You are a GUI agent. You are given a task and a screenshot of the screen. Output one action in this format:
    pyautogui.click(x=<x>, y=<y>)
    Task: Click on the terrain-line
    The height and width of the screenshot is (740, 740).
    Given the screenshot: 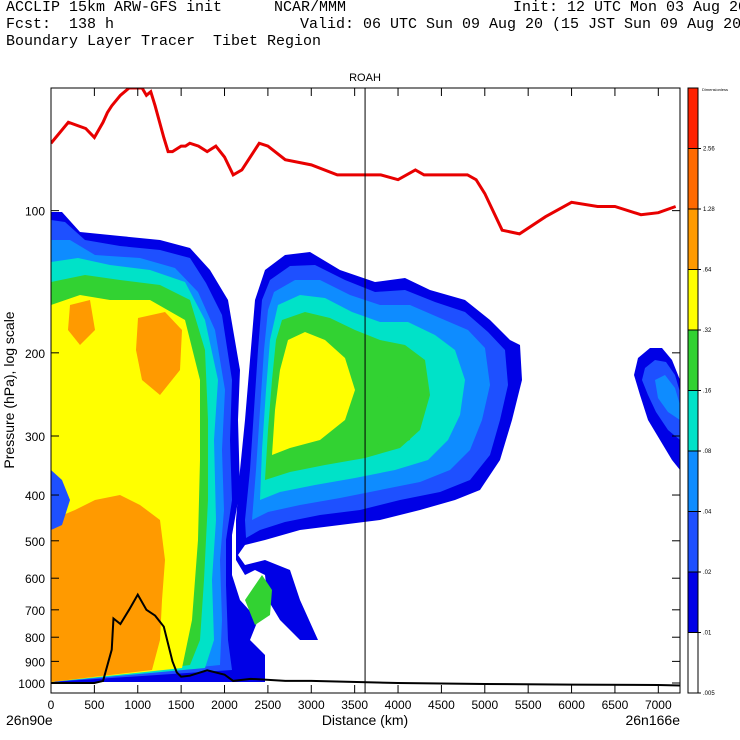 What is the action you would take?
    pyautogui.click(x=365, y=639)
    